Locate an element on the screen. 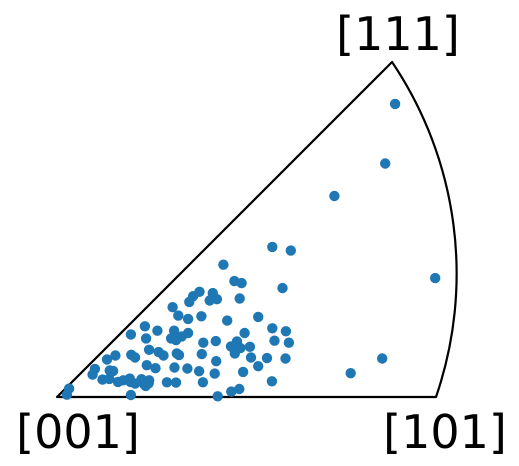 This screenshot has height=466, width=519. edge-label-101: [101] is located at coordinates (445, 432).